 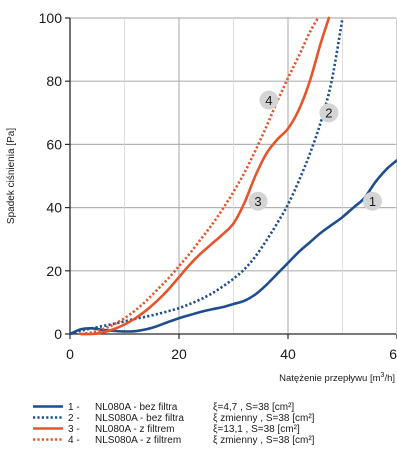 What do you see at coordinates (74, 407) in the screenshot?
I see `legend-number: 1 -` at bounding box center [74, 407].